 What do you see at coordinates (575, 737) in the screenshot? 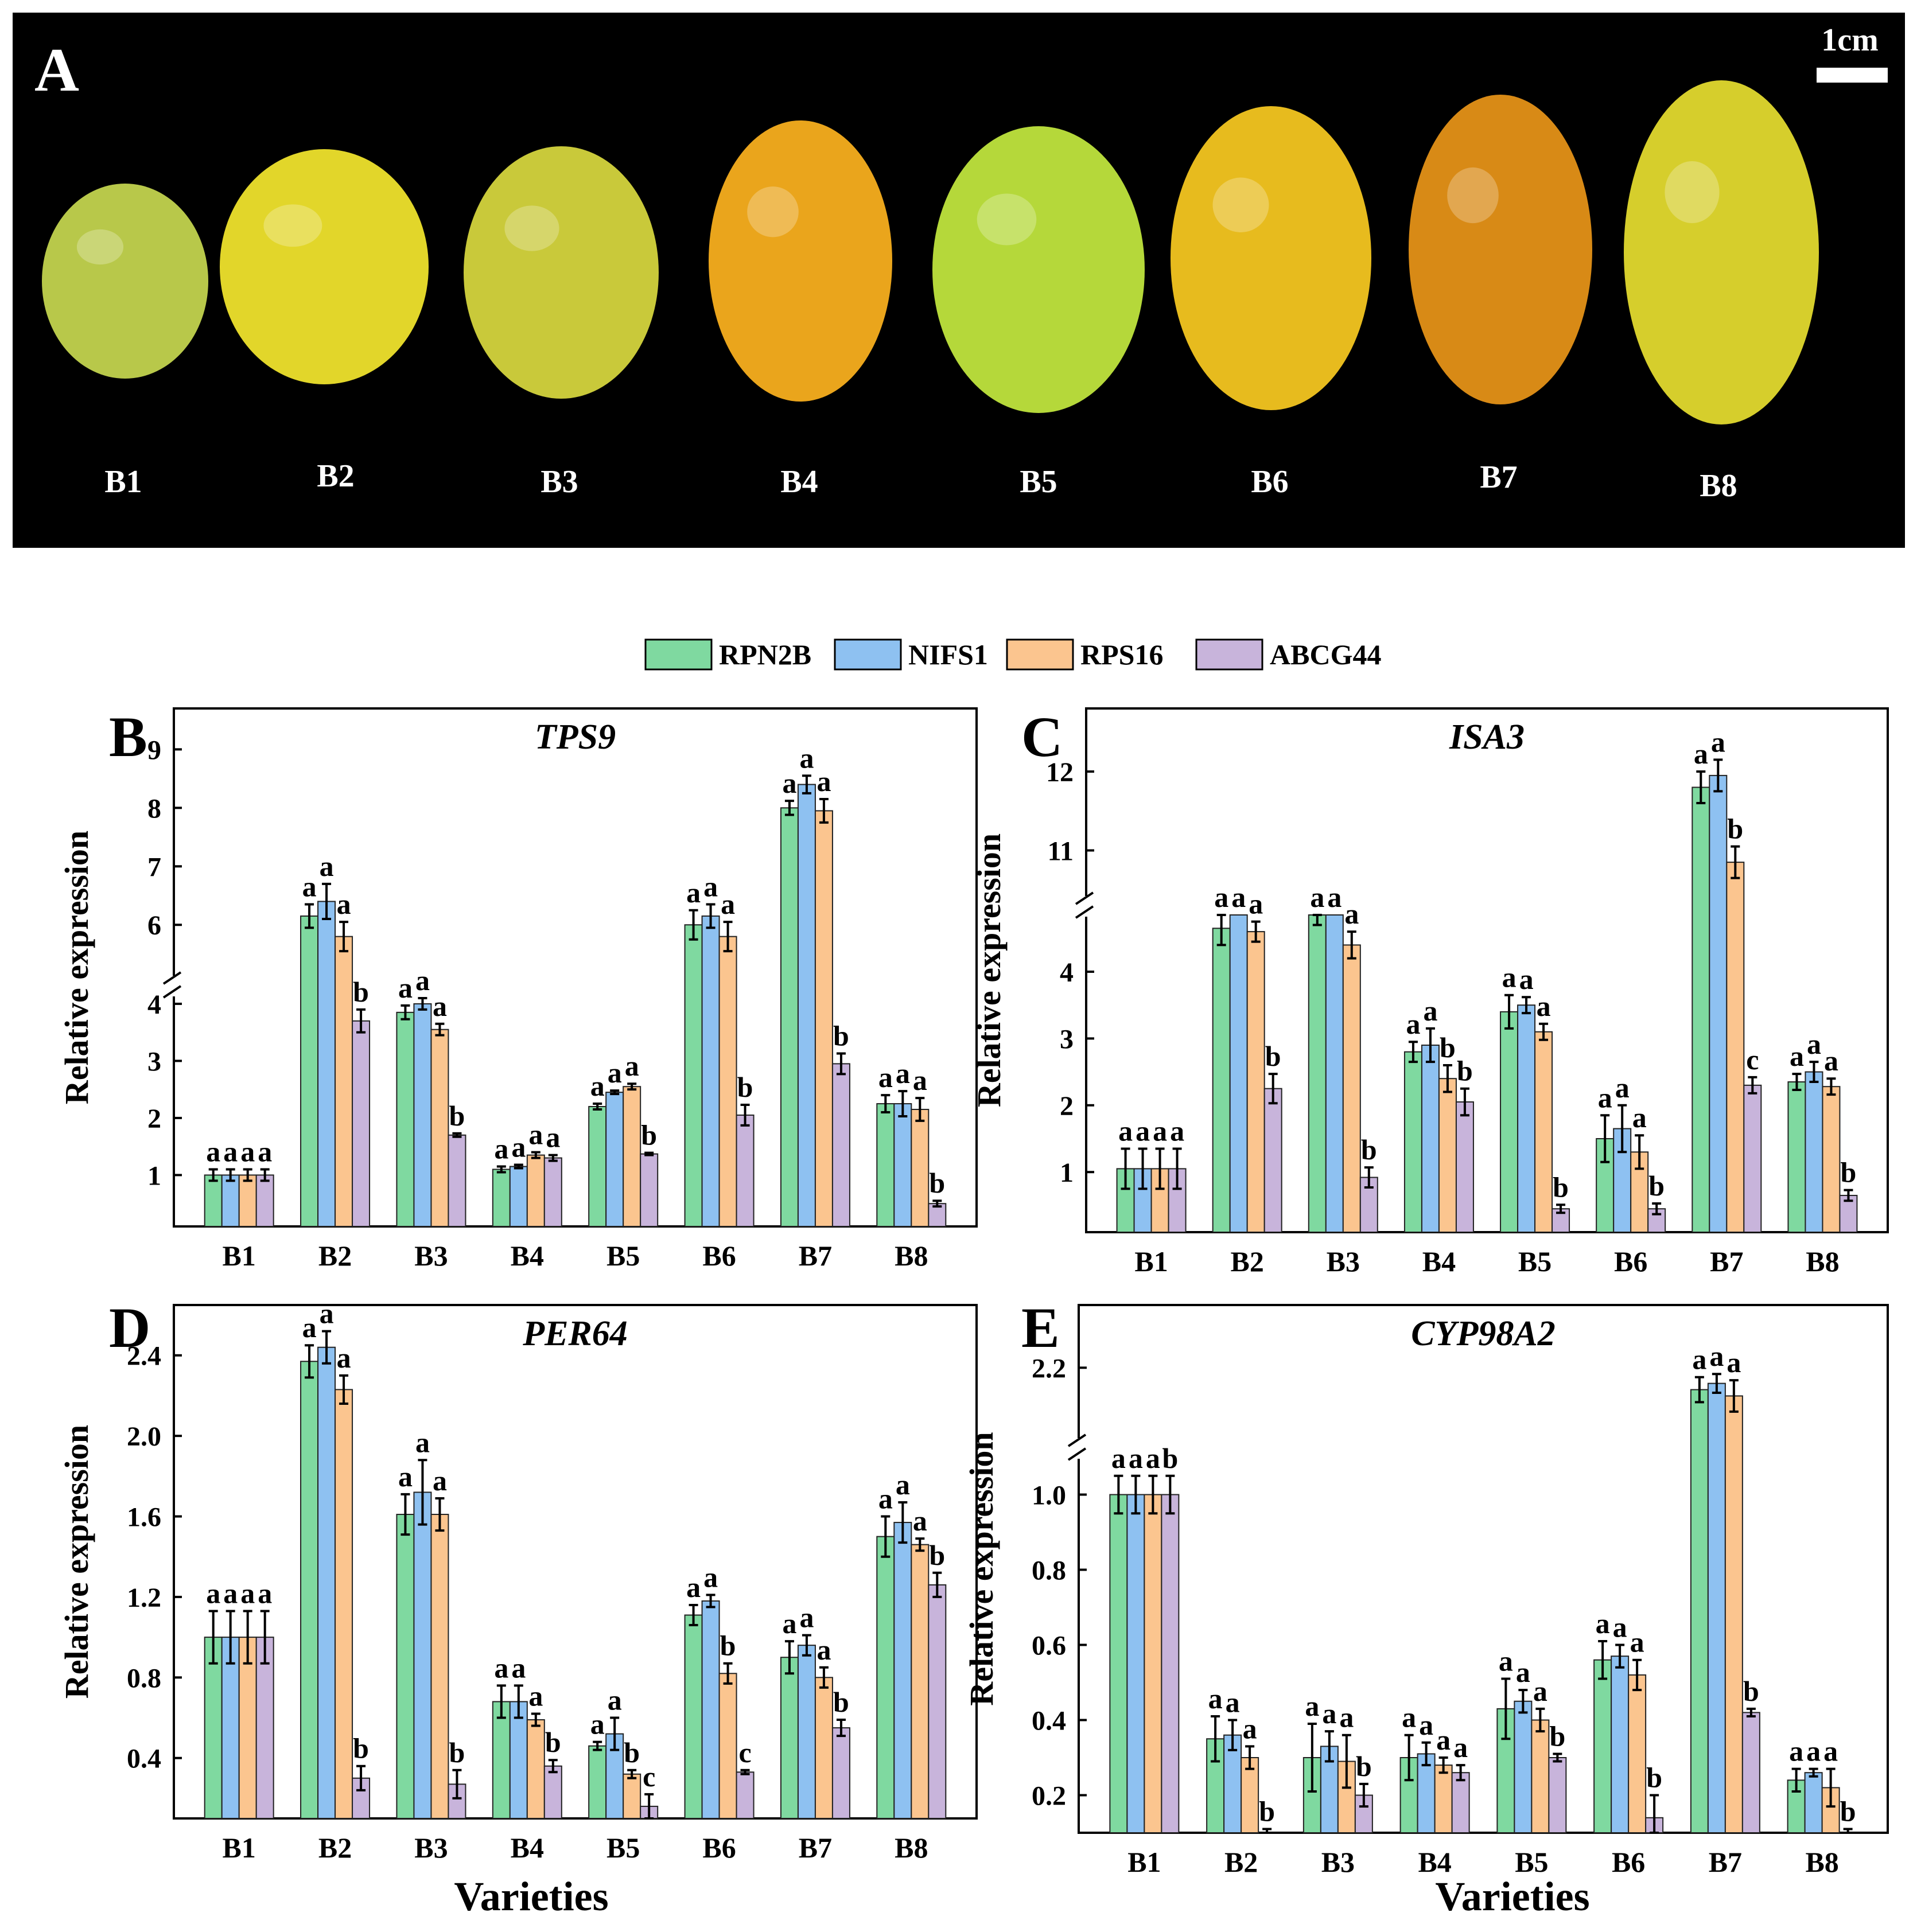
I see `chart-title: TPS9` at bounding box center [575, 737].